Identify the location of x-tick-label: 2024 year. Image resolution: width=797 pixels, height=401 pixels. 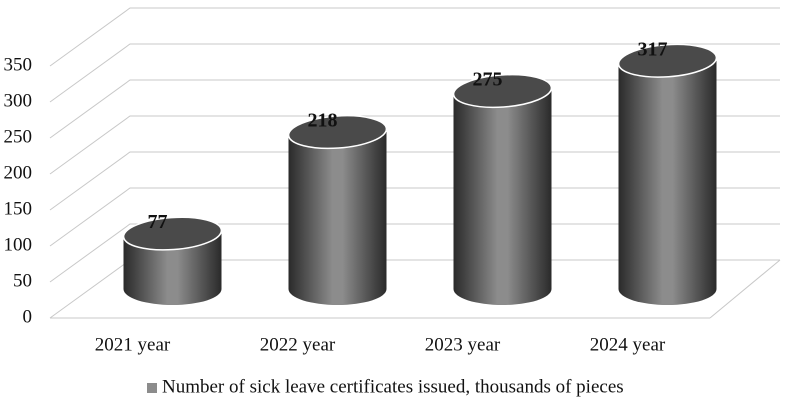
(628, 344).